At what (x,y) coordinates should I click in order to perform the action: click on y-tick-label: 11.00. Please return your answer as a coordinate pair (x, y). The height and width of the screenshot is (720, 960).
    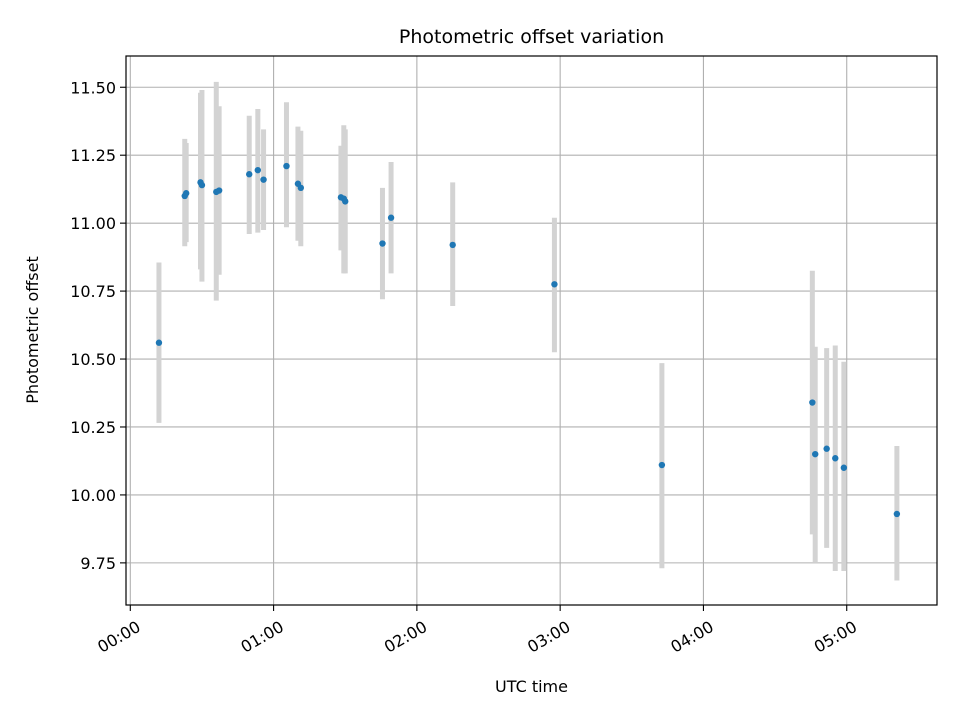
    Looking at the image, I should click on (93, 223).